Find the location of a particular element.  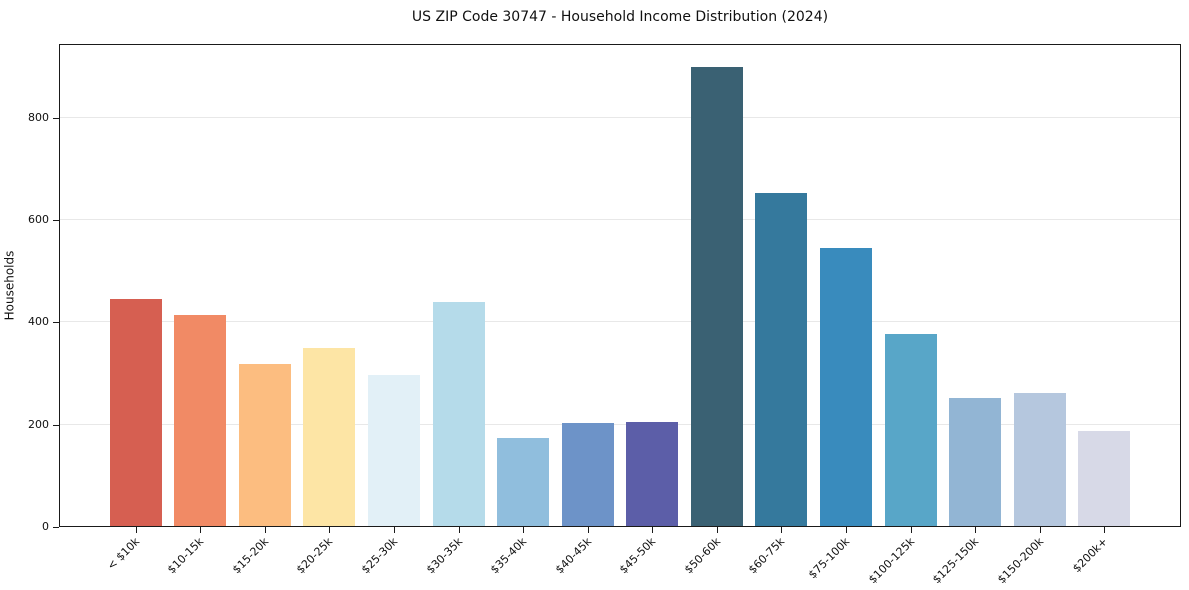

bar--35-40k is located at coordinates (523, 482).